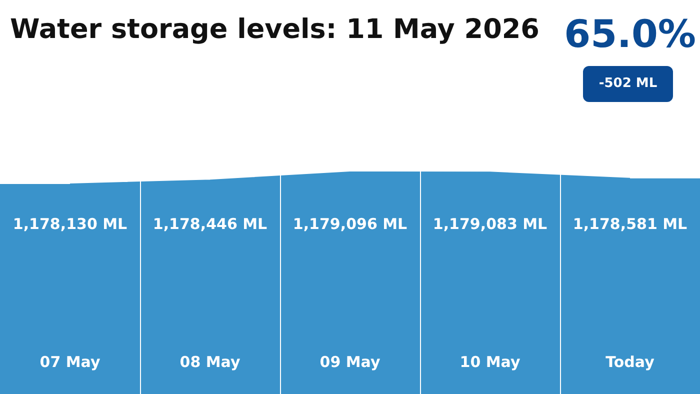  What do you see at coordinates (70, 361) in the screenshot?
I see `x-tick-label: 07 May` at bounding box center [70, 361].